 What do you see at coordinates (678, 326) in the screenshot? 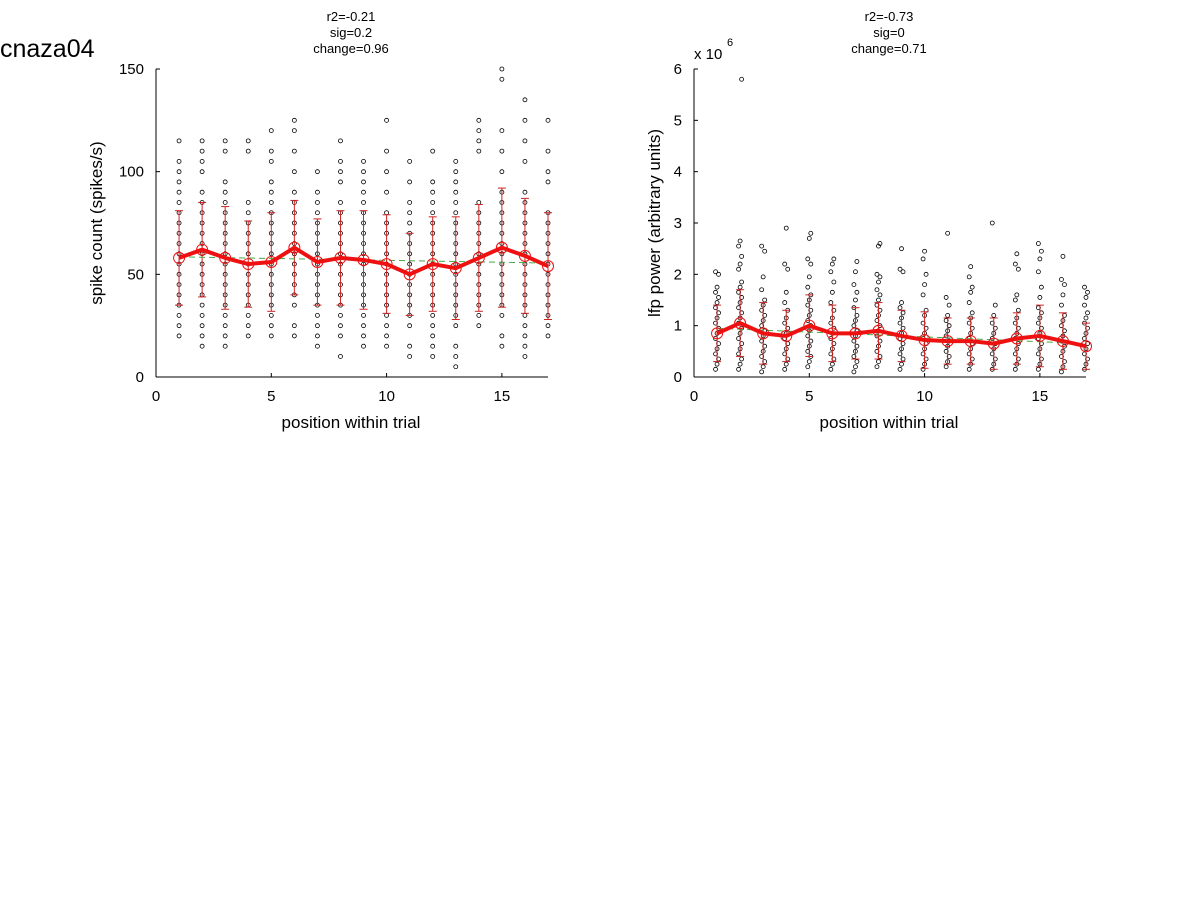
I see `y-tick-label: 1` at bounding box center [678, 326].